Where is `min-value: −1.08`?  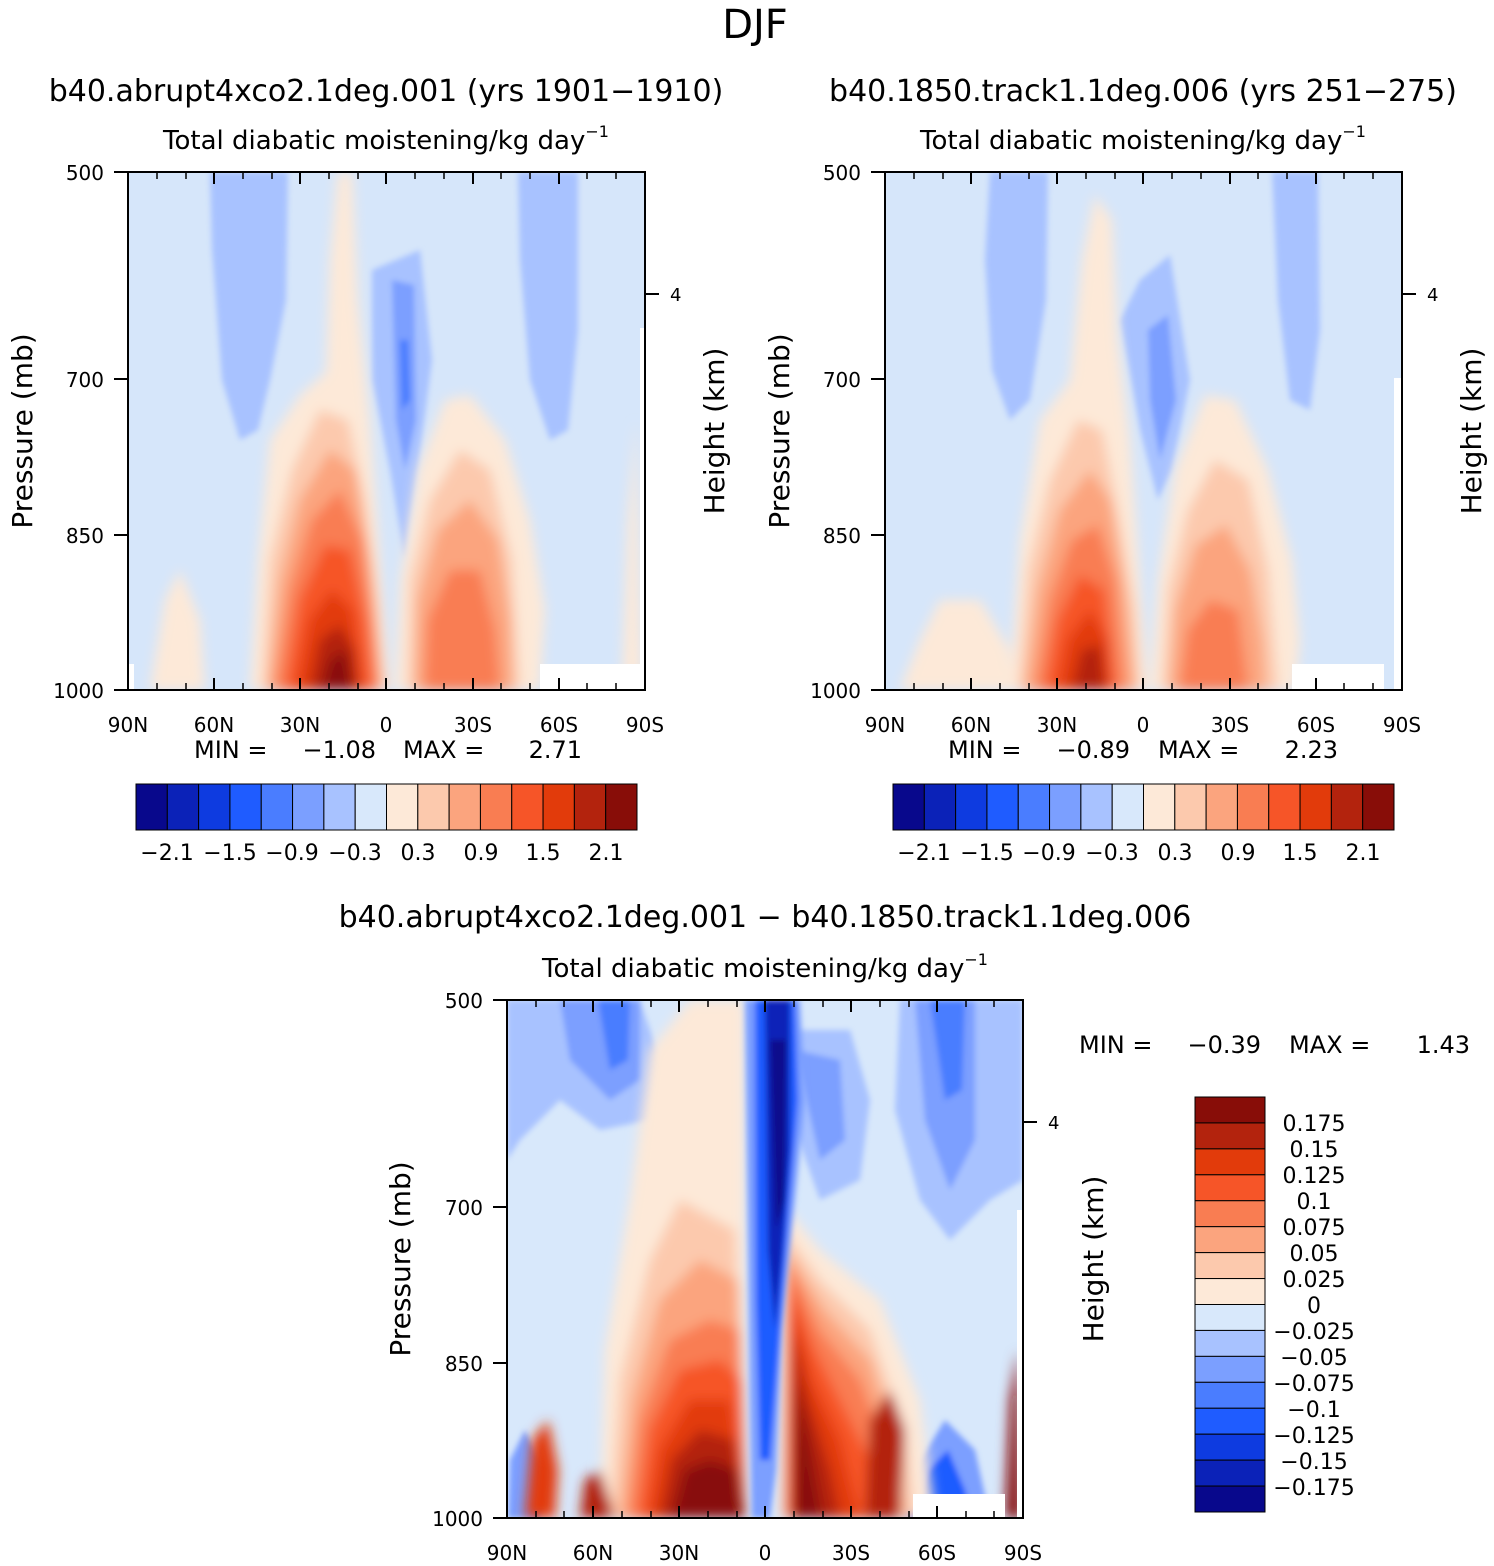 min-value: −1.08 is located at coordinates (339, 750).